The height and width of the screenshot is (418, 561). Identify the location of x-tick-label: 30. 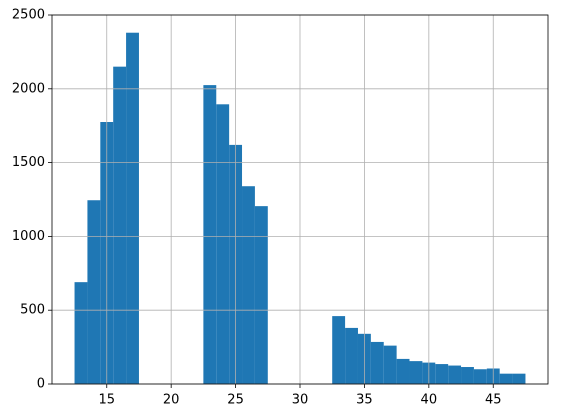
(300, 400).